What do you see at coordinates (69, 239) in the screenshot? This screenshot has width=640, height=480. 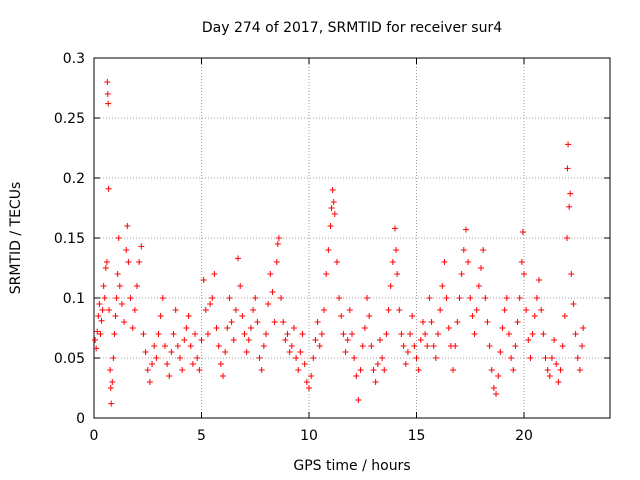 I see `y-tick-label: 0.15` at bounding box center [69, 239].